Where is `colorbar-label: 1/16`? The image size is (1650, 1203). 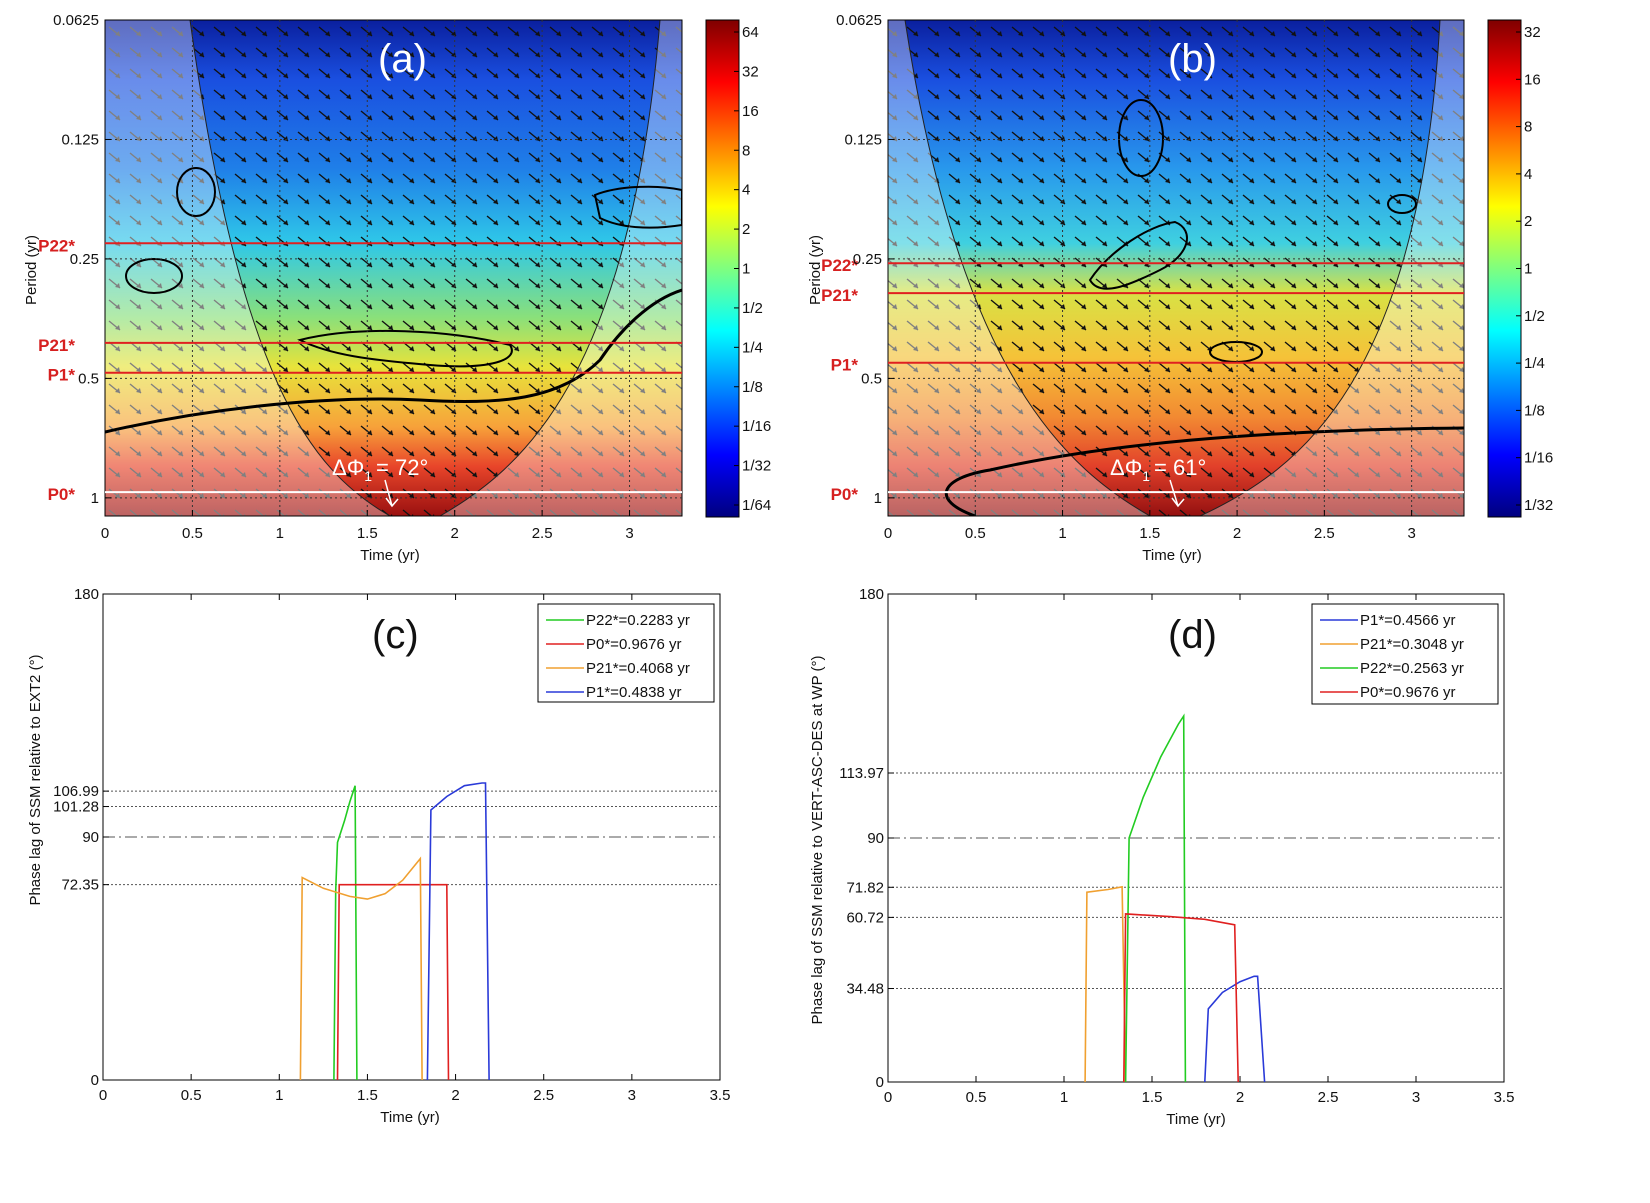 colorbar-label: 1/16 is located at coordinates (1538, 458).